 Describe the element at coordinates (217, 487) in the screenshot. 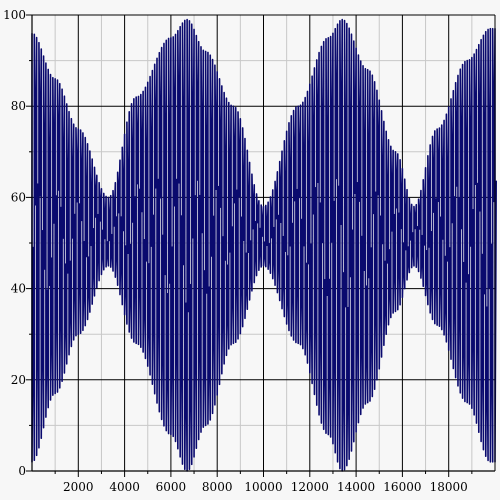

I see `x-tick-label: 8000` at that location.